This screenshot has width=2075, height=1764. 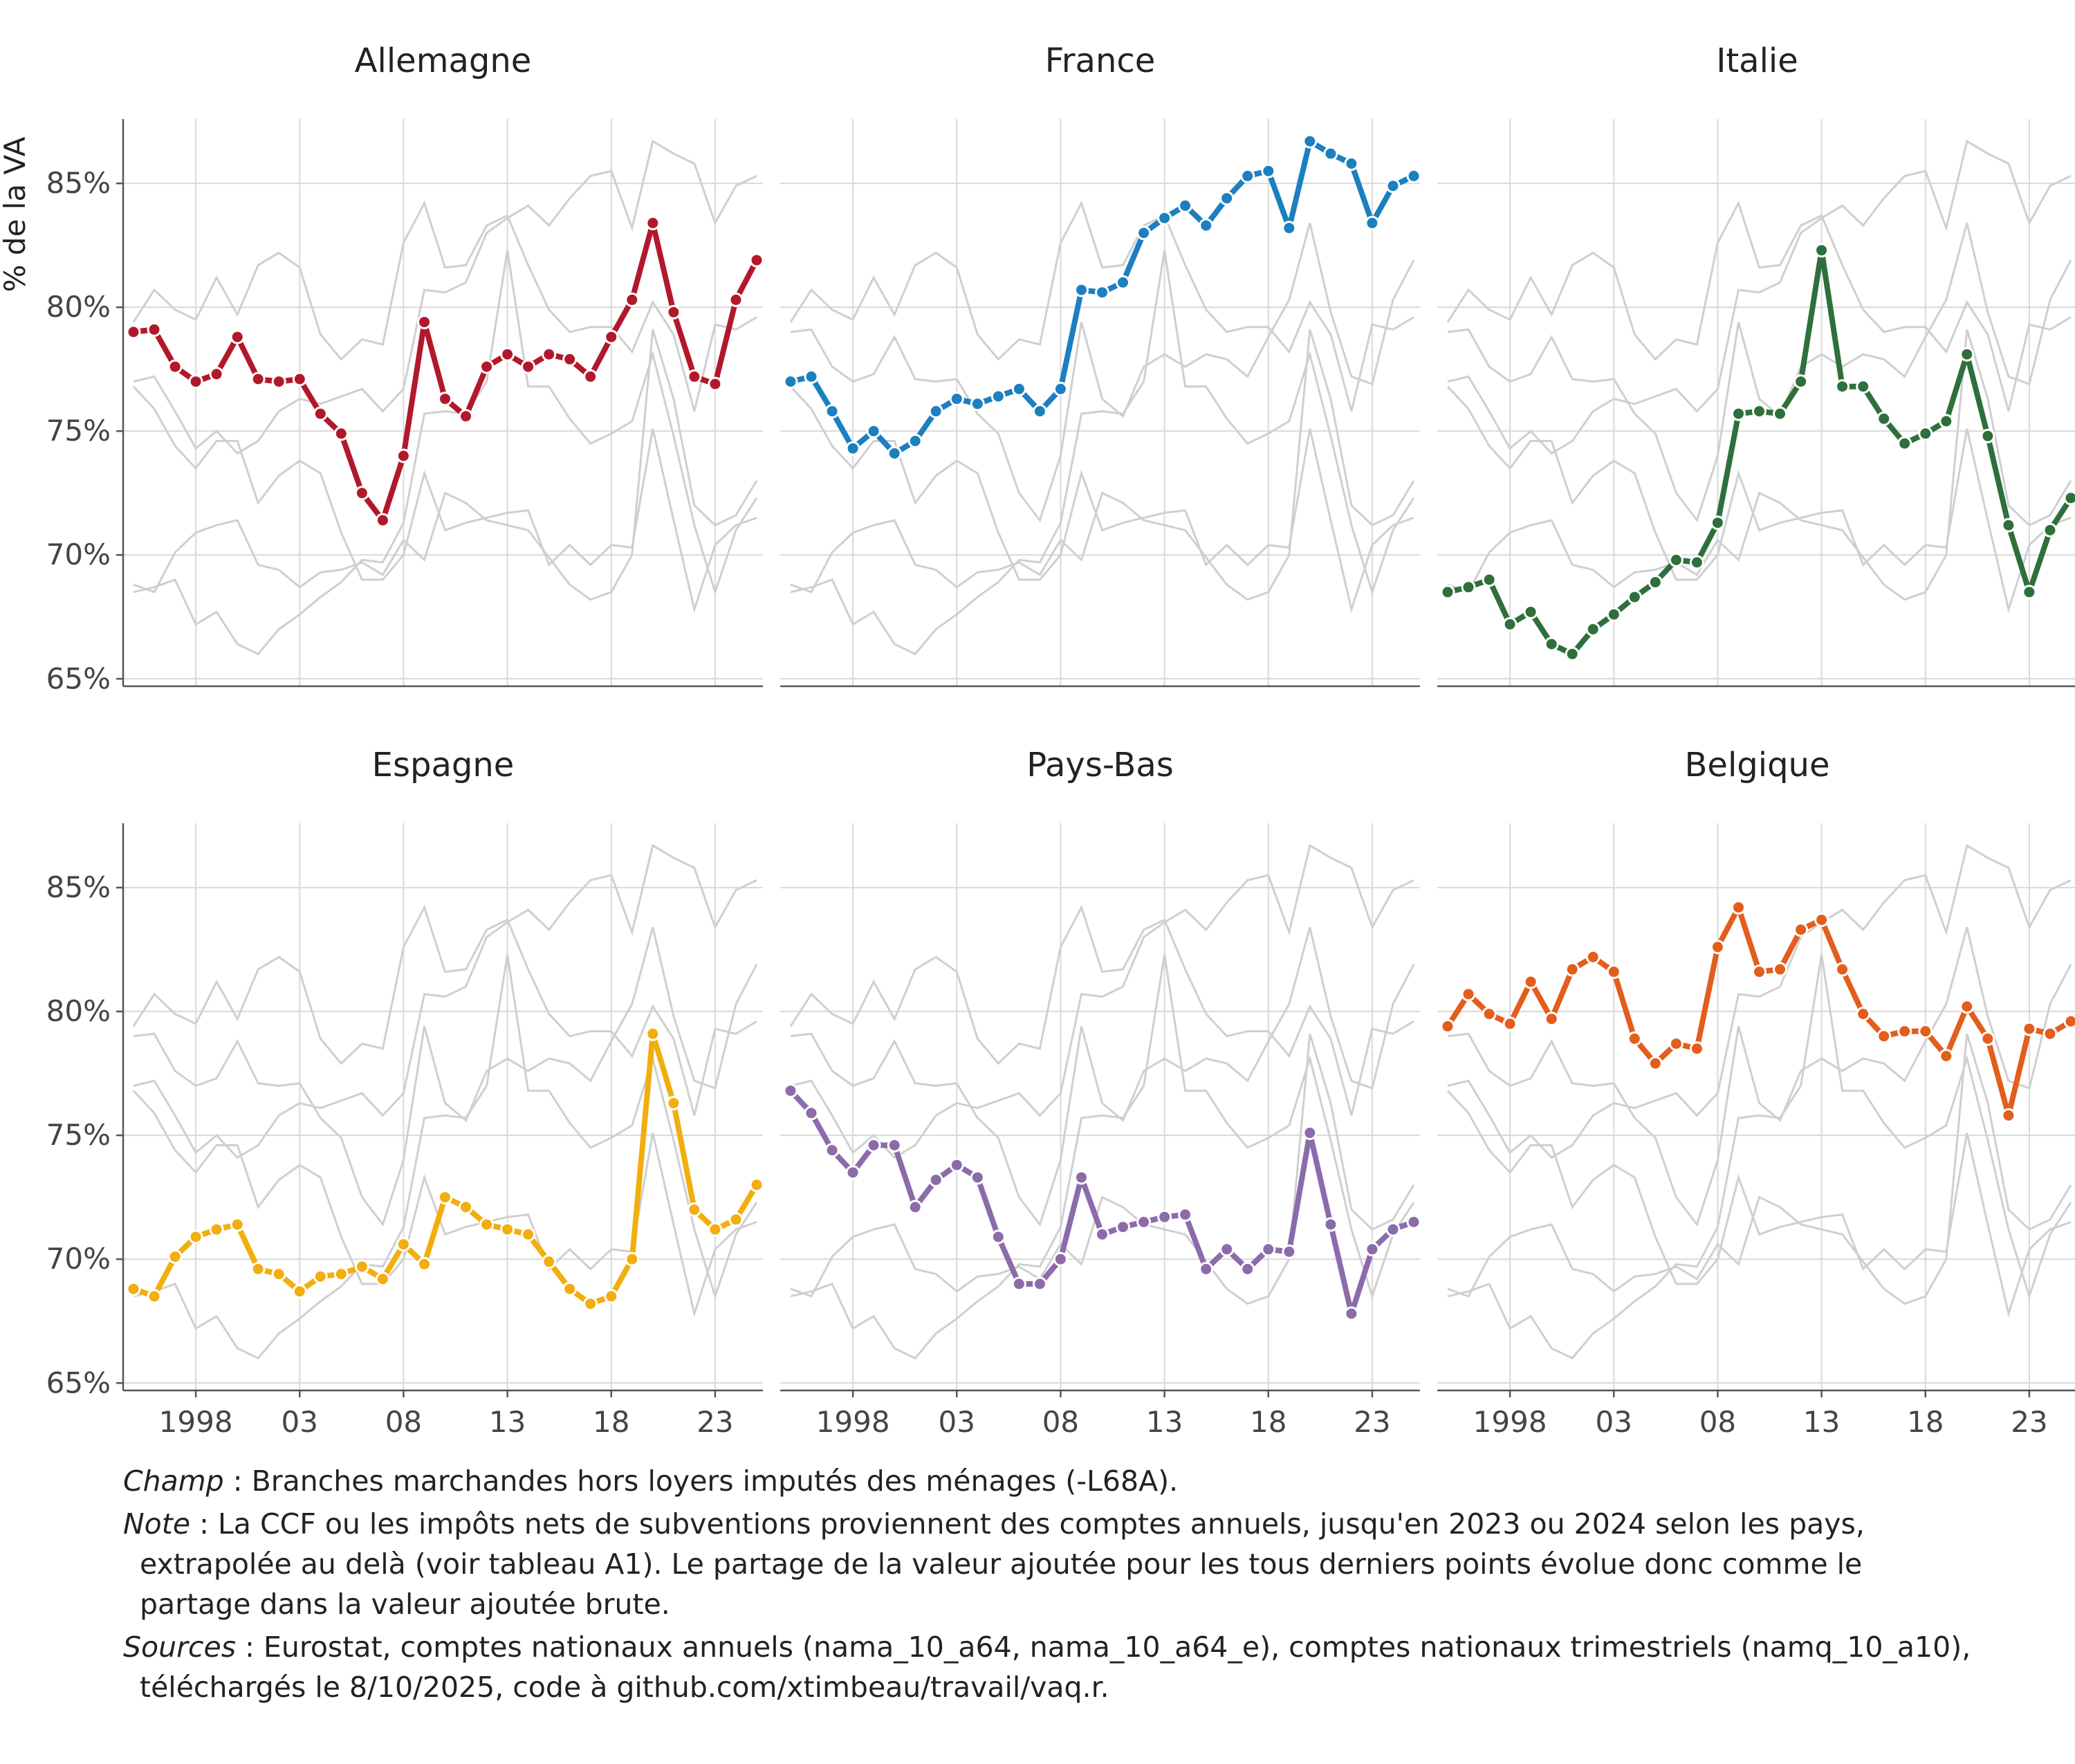 I want to click on panel-title: Belgique, so click(x=1756, y=765).